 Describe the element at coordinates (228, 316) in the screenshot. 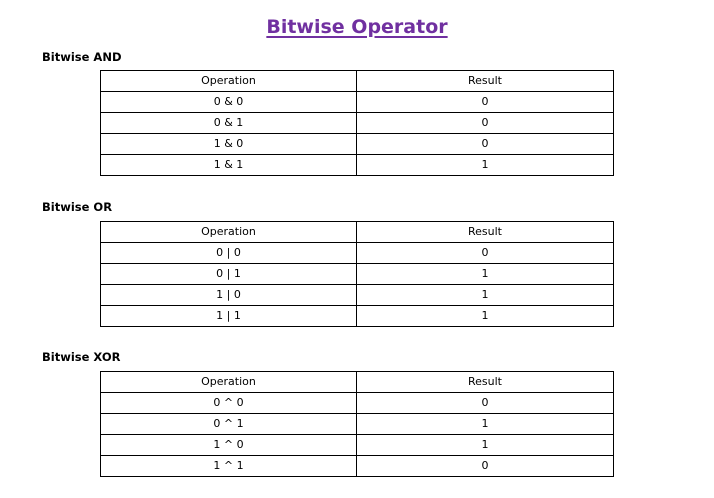

I see `operation-cell: 1 | 1` at that location.